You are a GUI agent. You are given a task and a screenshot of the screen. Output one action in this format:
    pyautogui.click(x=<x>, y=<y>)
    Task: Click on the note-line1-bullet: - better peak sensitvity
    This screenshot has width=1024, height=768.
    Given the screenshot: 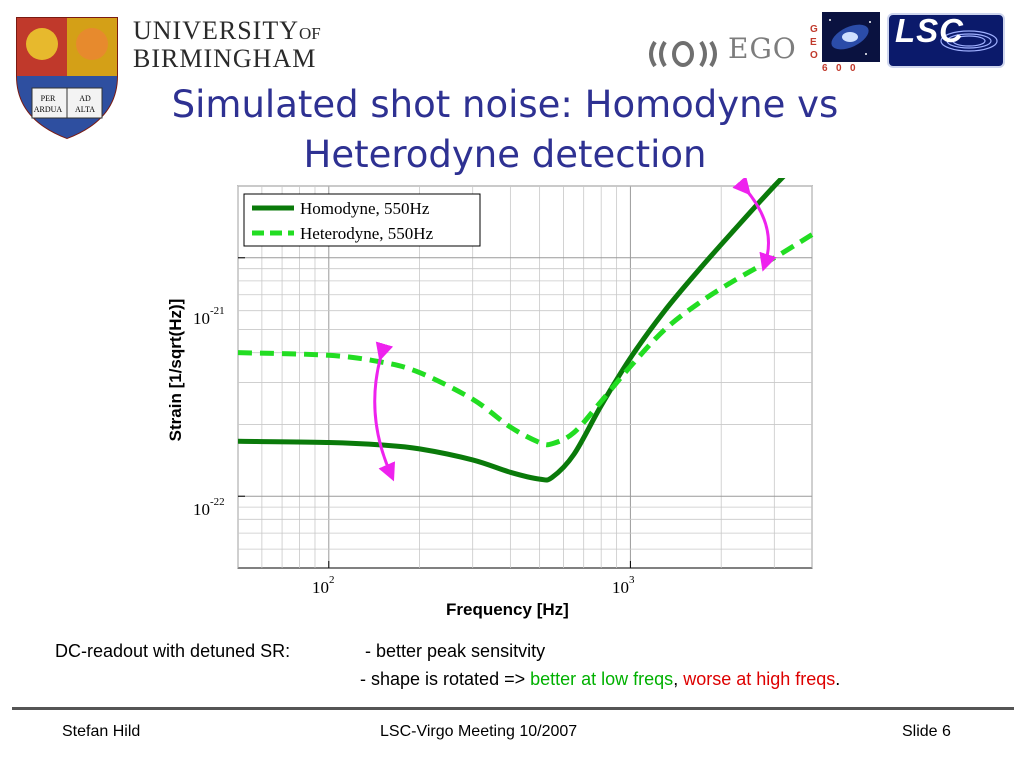 What is the action you would take?
    pyautogui.click(x=455, y=651)
    